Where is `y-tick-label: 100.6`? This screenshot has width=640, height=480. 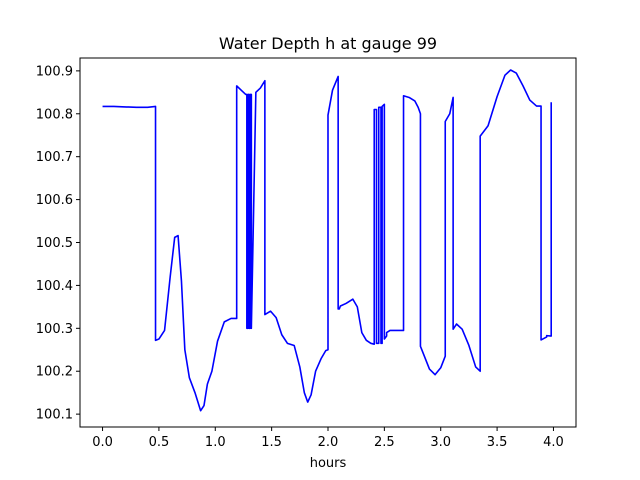 y-tick-label: 100.6 is located at coordinates (54, 200).